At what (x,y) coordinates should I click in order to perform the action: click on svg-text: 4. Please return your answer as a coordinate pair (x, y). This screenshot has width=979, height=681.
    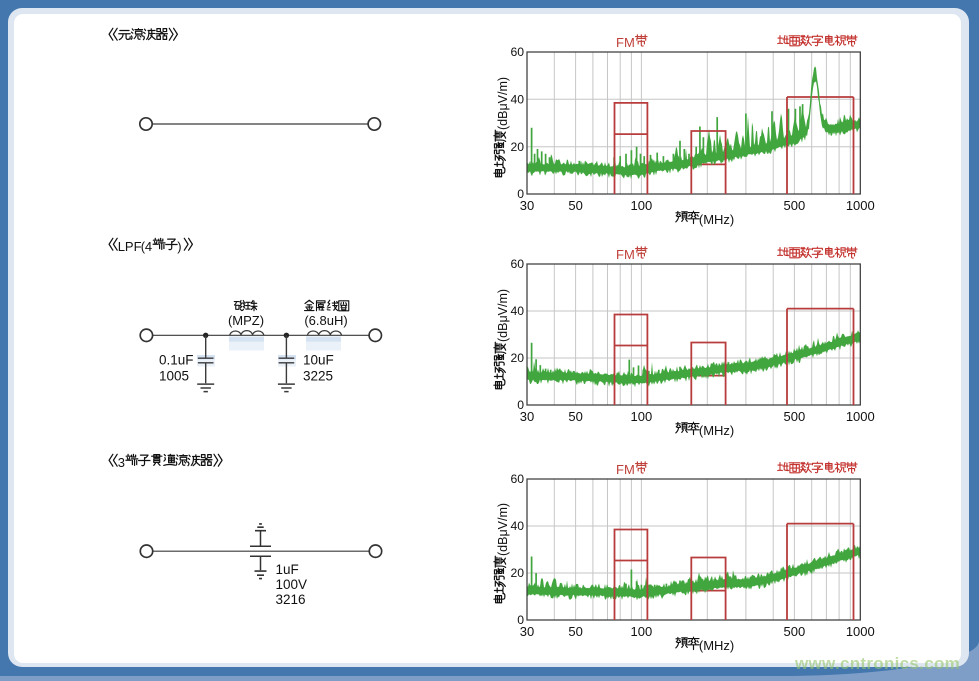
    Looking at the image, I should click on (148, 246).